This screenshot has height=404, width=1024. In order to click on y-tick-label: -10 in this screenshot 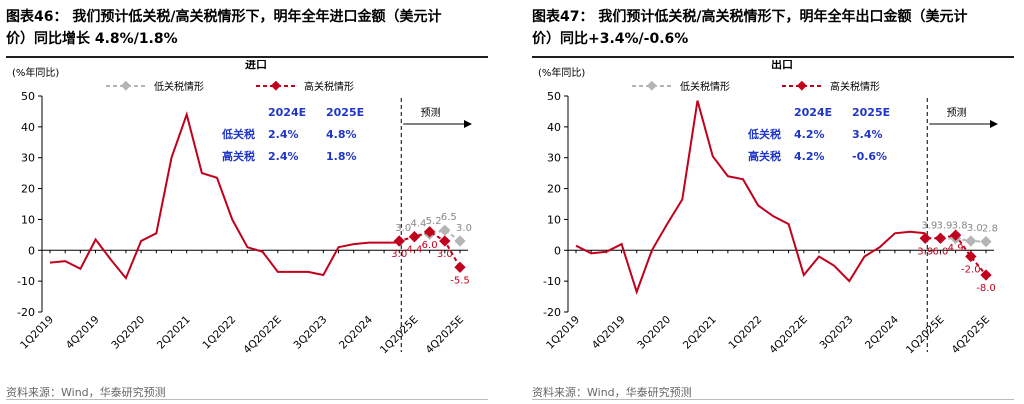, I will do `click(552, 281)`.